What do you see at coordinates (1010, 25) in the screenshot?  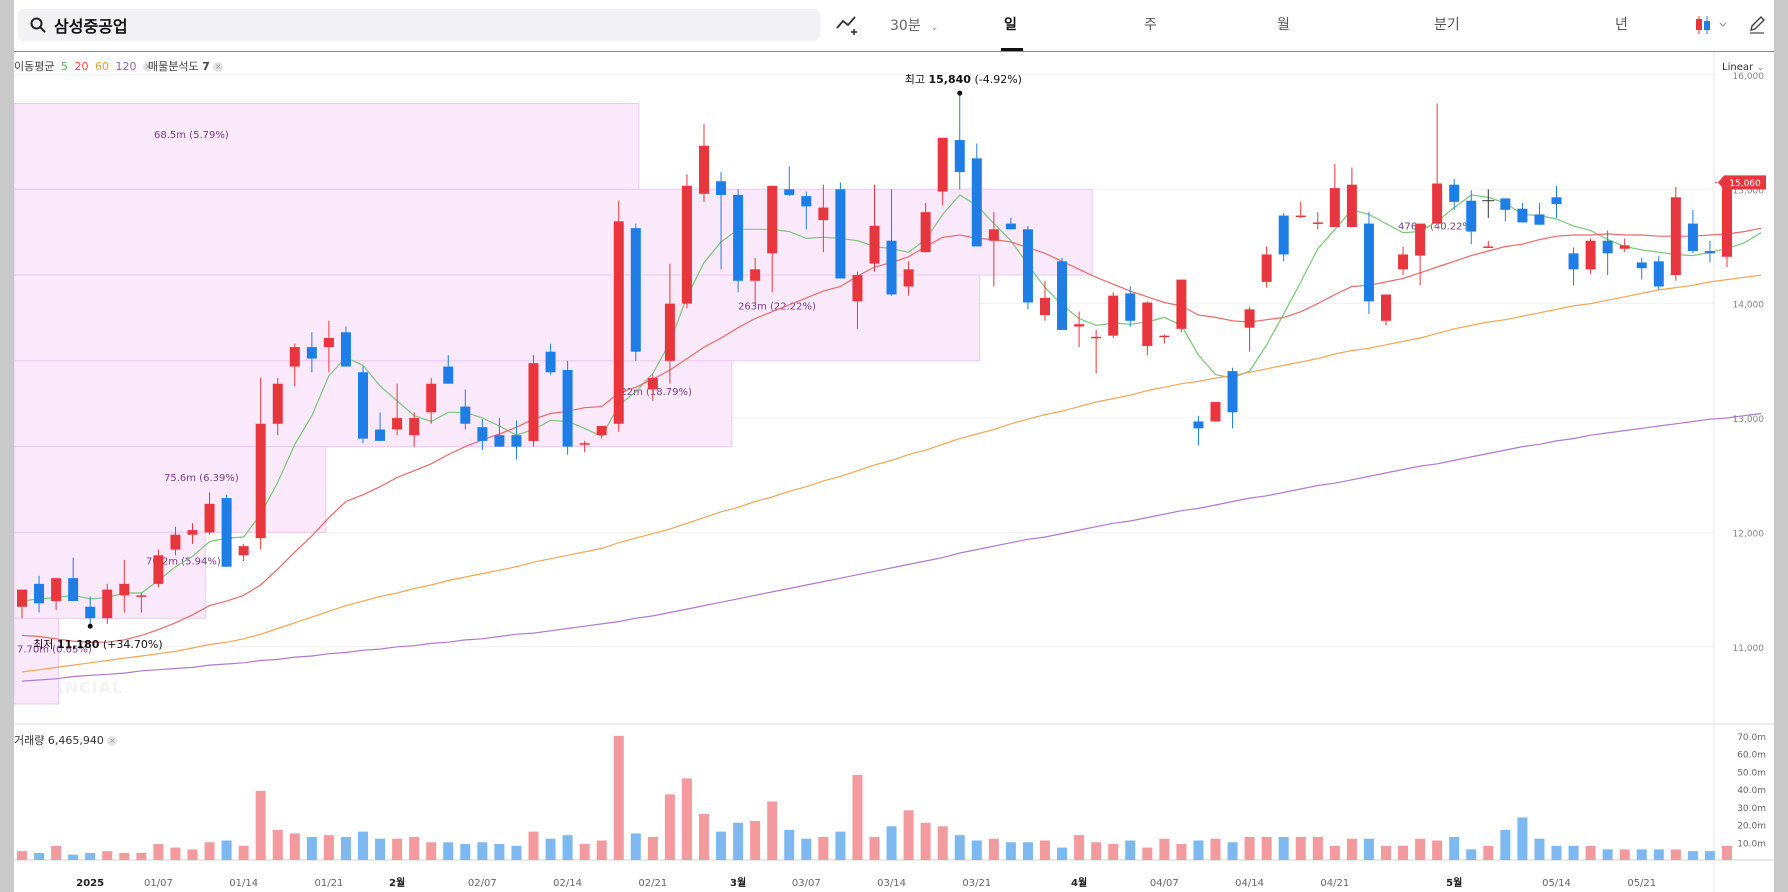 I see `tab-day: 일` at bounding box center [1010, 25].